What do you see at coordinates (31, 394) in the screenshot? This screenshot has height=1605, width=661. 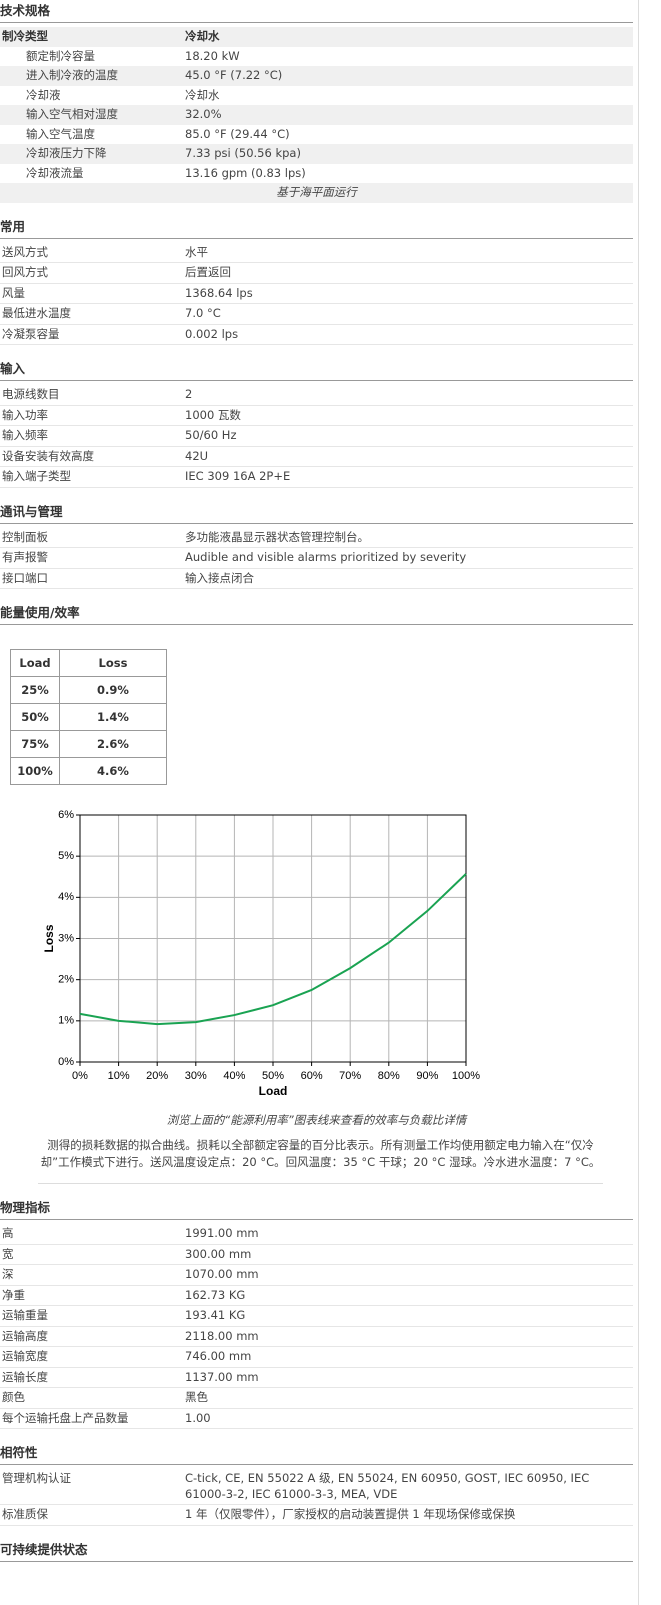 I see `row-label: 电源线数目` at bounding box center [31, 394].